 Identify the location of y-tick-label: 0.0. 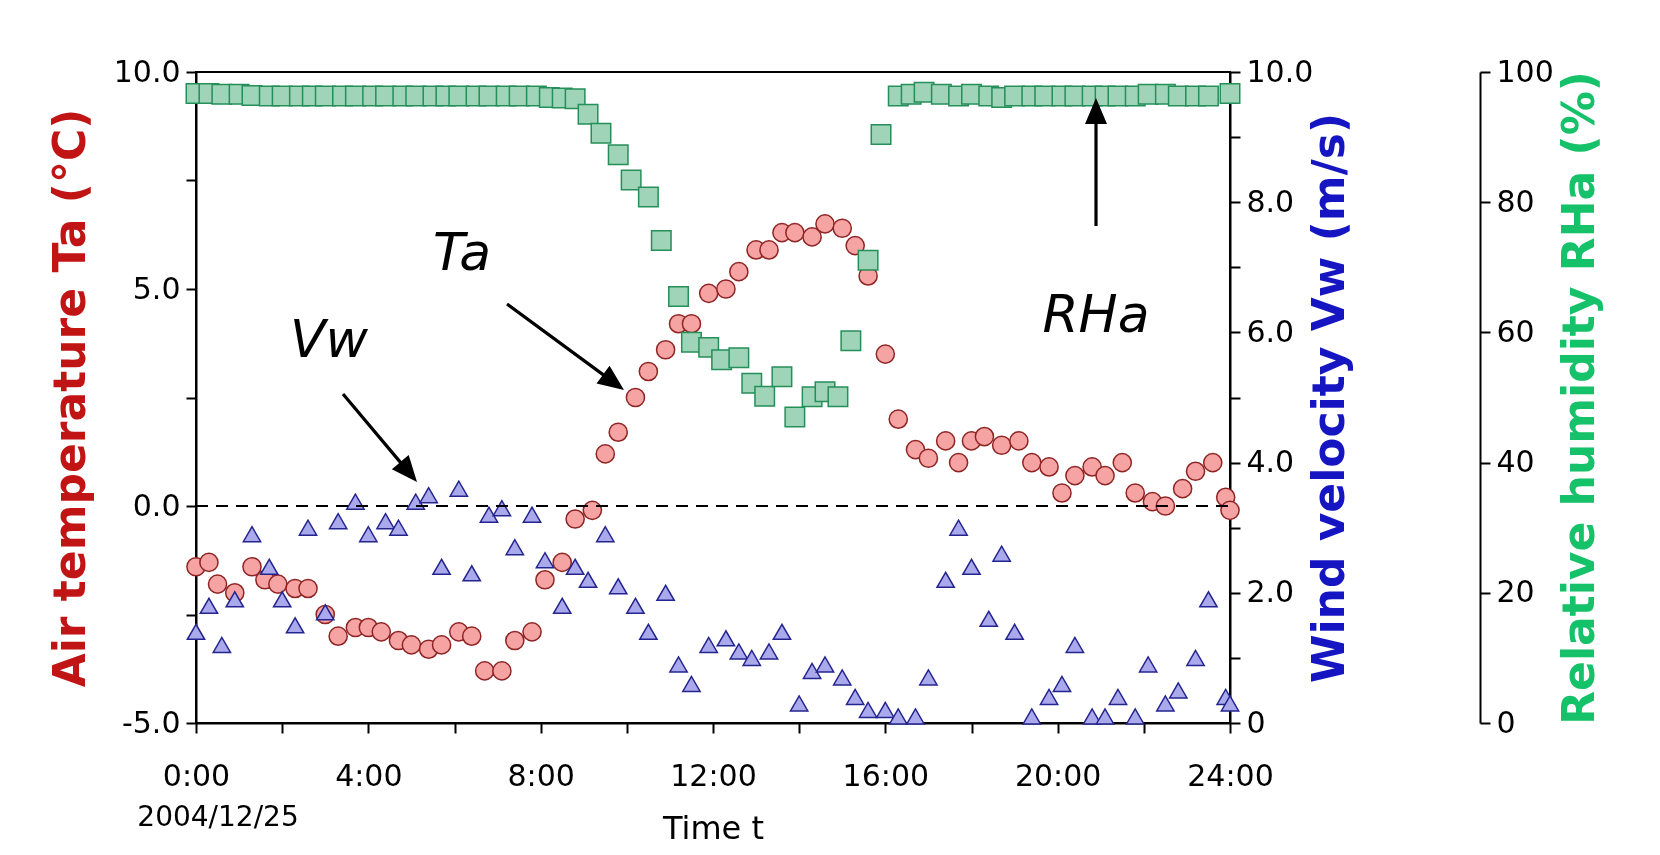
(156, 505).